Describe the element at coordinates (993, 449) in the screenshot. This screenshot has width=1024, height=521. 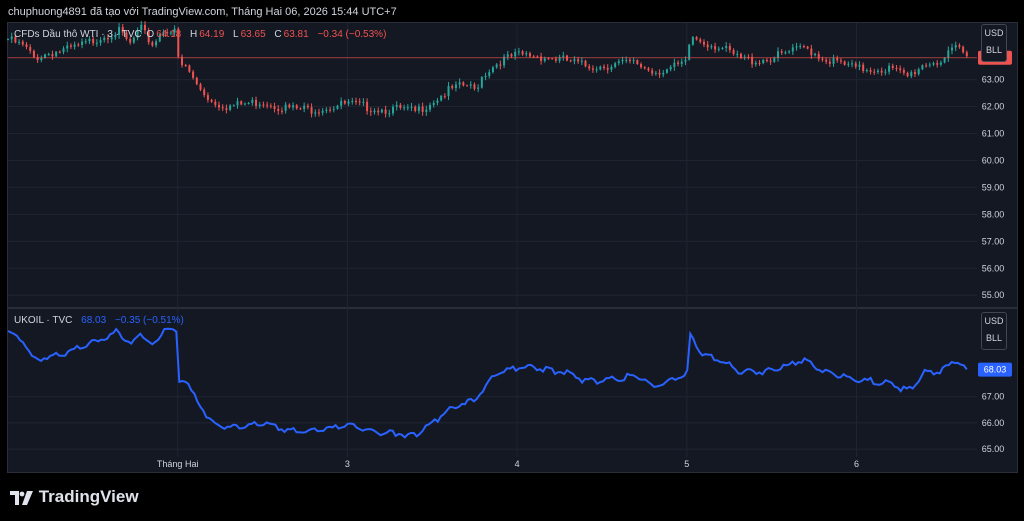
I see `y-tick-label: 65.00` at that location.